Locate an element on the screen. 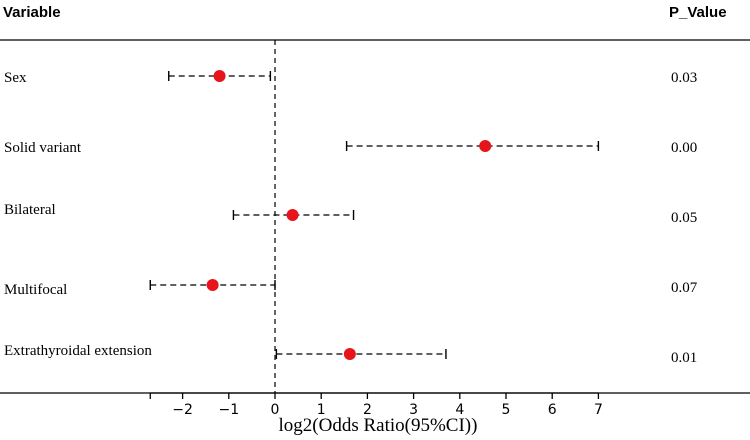  header-p-value: P_Value is located at coordinates (698, 12).